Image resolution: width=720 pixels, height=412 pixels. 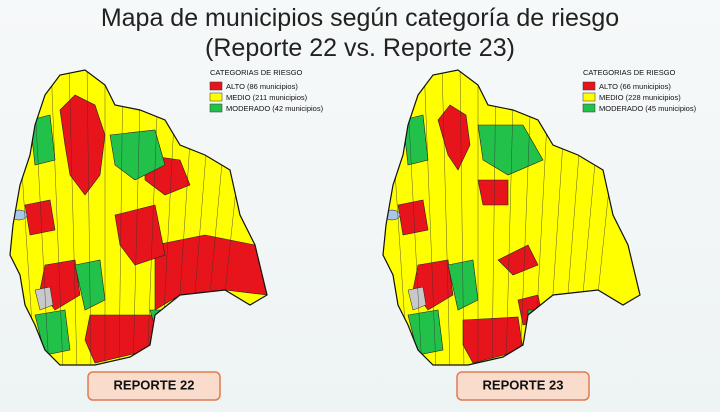 What do you see at coordinates (648, 108) in the screenshot?
I see `legend-label: MODERADO (45 municipios)` at bounding box center [648, 108].